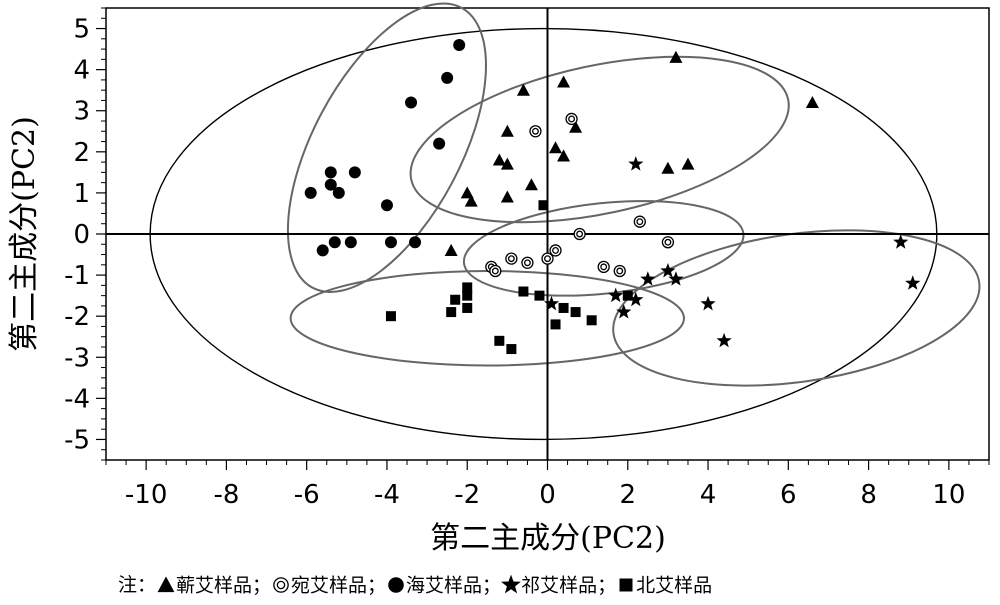 Image resolution: width=1000 pixels, height=605 pixels. I want to click on y-axis-title: 第二主成分(PC2), so click(24, 234).